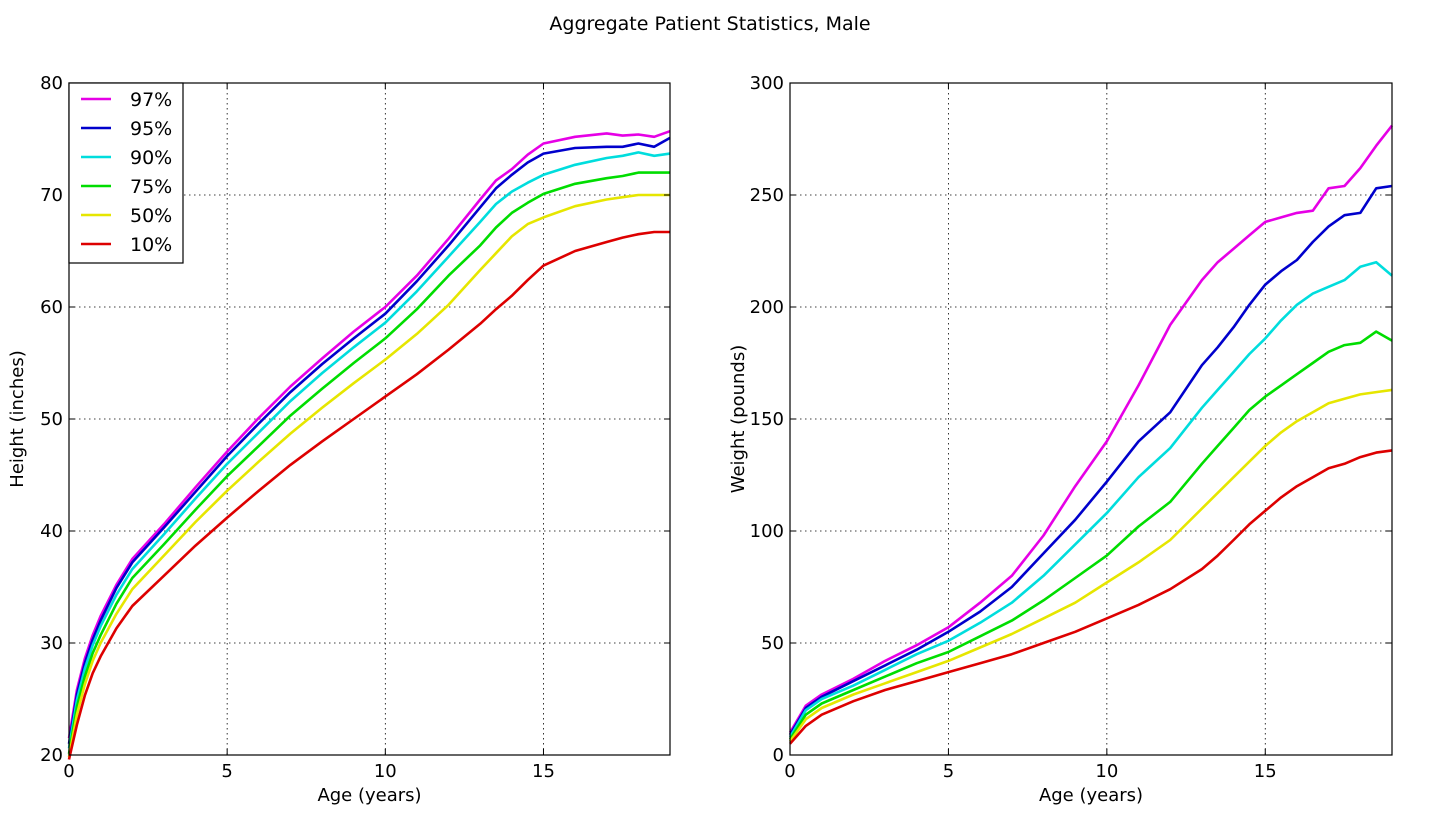 The image size is (1431, 839). What do you see at coordinates (778, 755) in the screenshot?
I see `weight-y-tick-label: 0` at bounding box center [778, 755].